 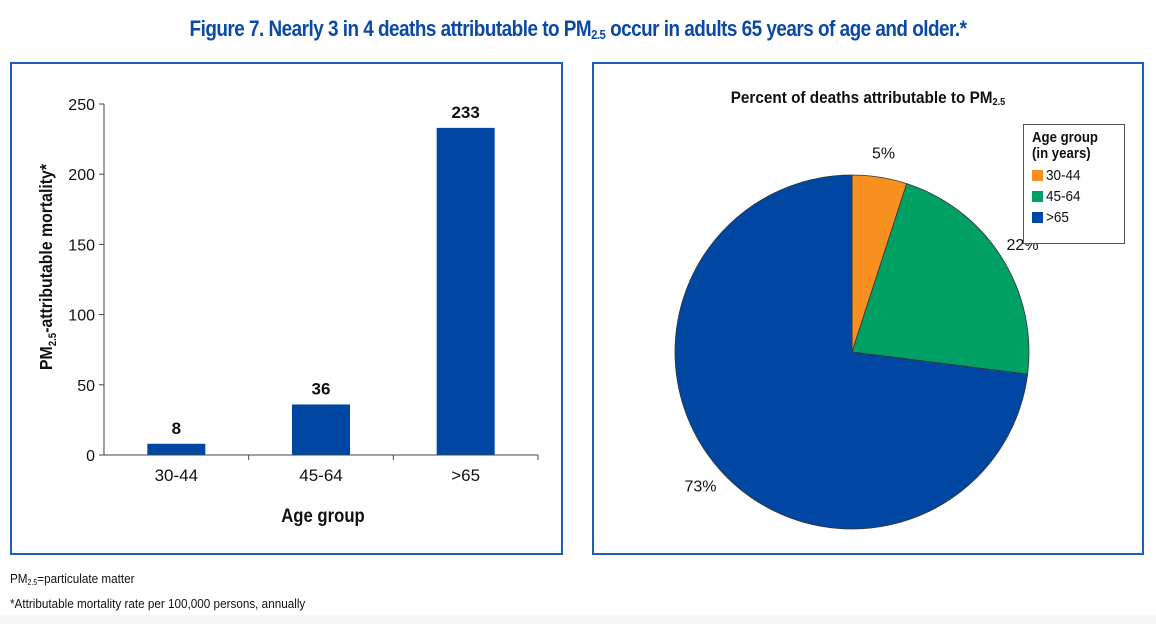 I want to click on legend-item: 30-44, so click(x=1078, y=175).